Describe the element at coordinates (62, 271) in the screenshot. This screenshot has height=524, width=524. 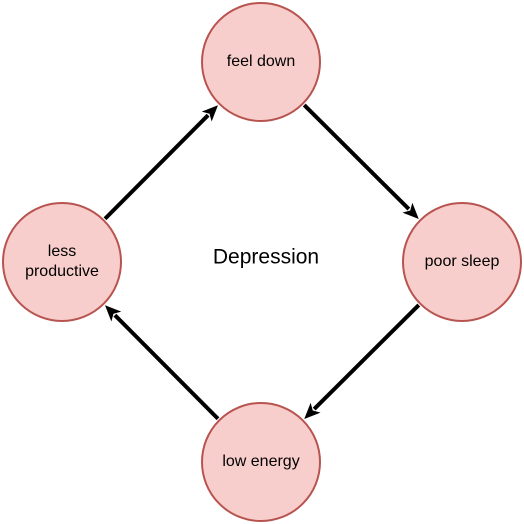
I see `node-label-less-productive: productive` at that location.